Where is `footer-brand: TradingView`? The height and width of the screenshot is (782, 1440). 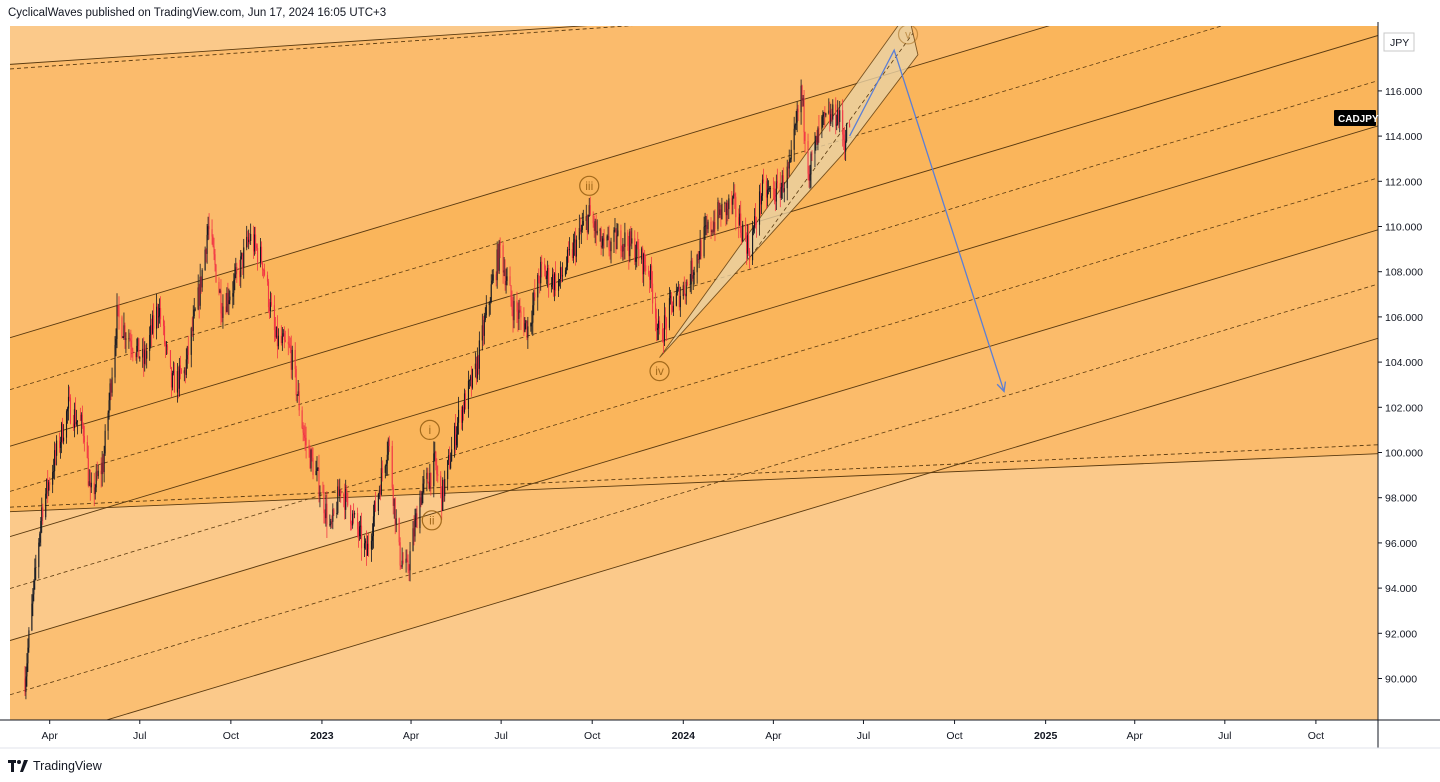
footer-brand: TradingView is located at coordinates (55, 766).